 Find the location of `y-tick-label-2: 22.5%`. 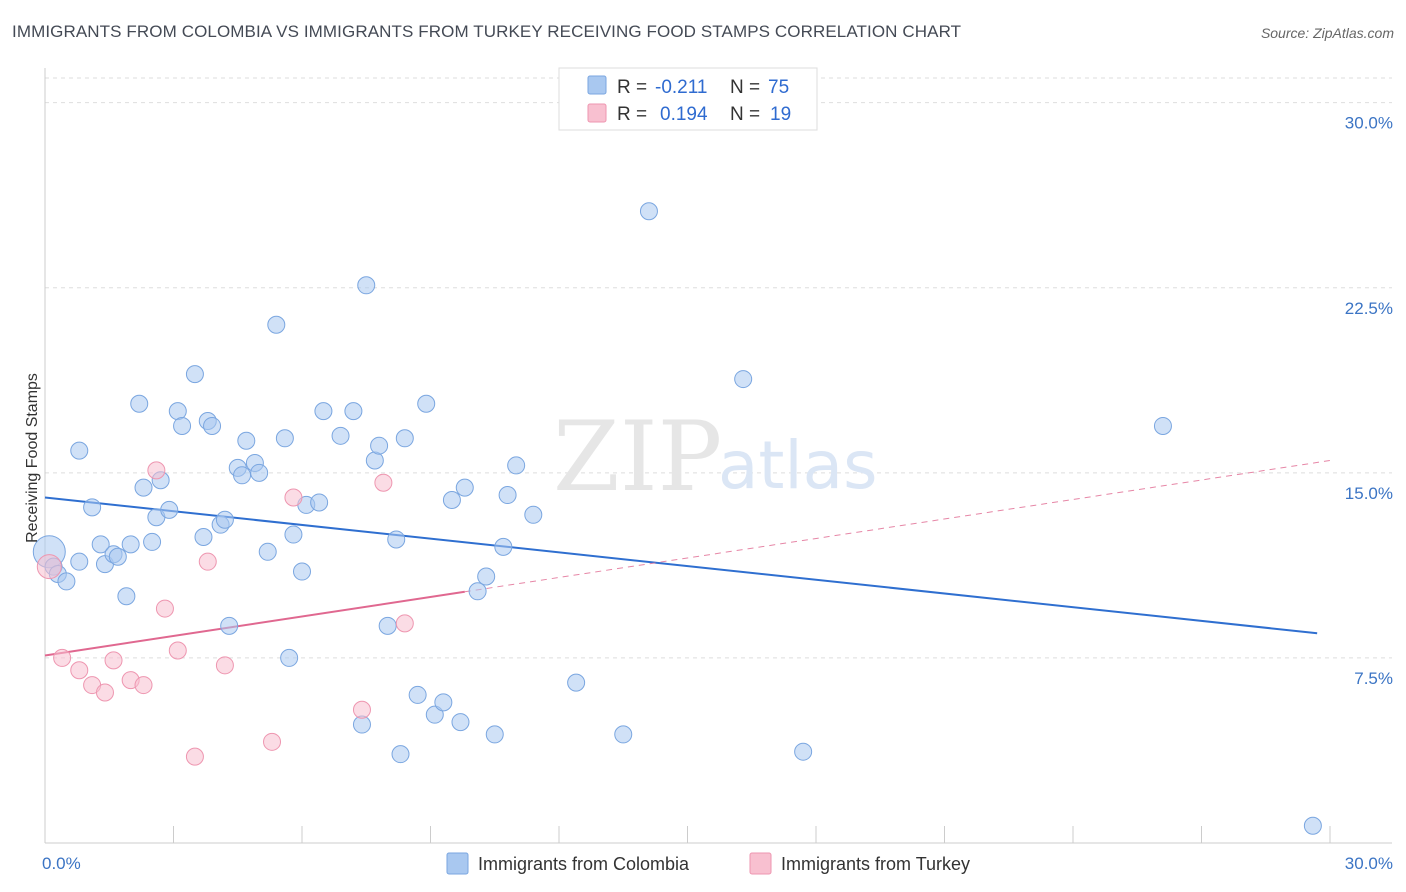

y-tick-label-2: 22.5% is located at coordinates (1369, 308).